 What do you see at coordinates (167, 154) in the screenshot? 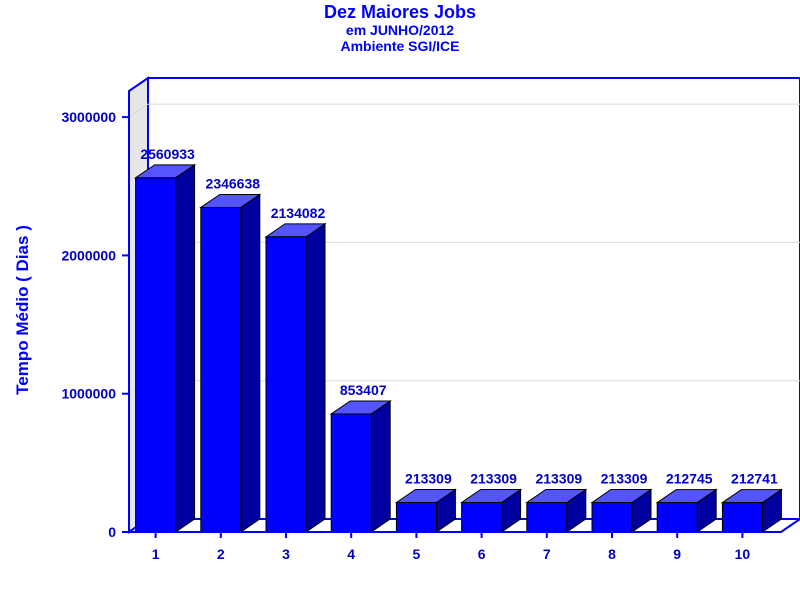
I see `data-label: 2560933` at bounding box center [167, 154].